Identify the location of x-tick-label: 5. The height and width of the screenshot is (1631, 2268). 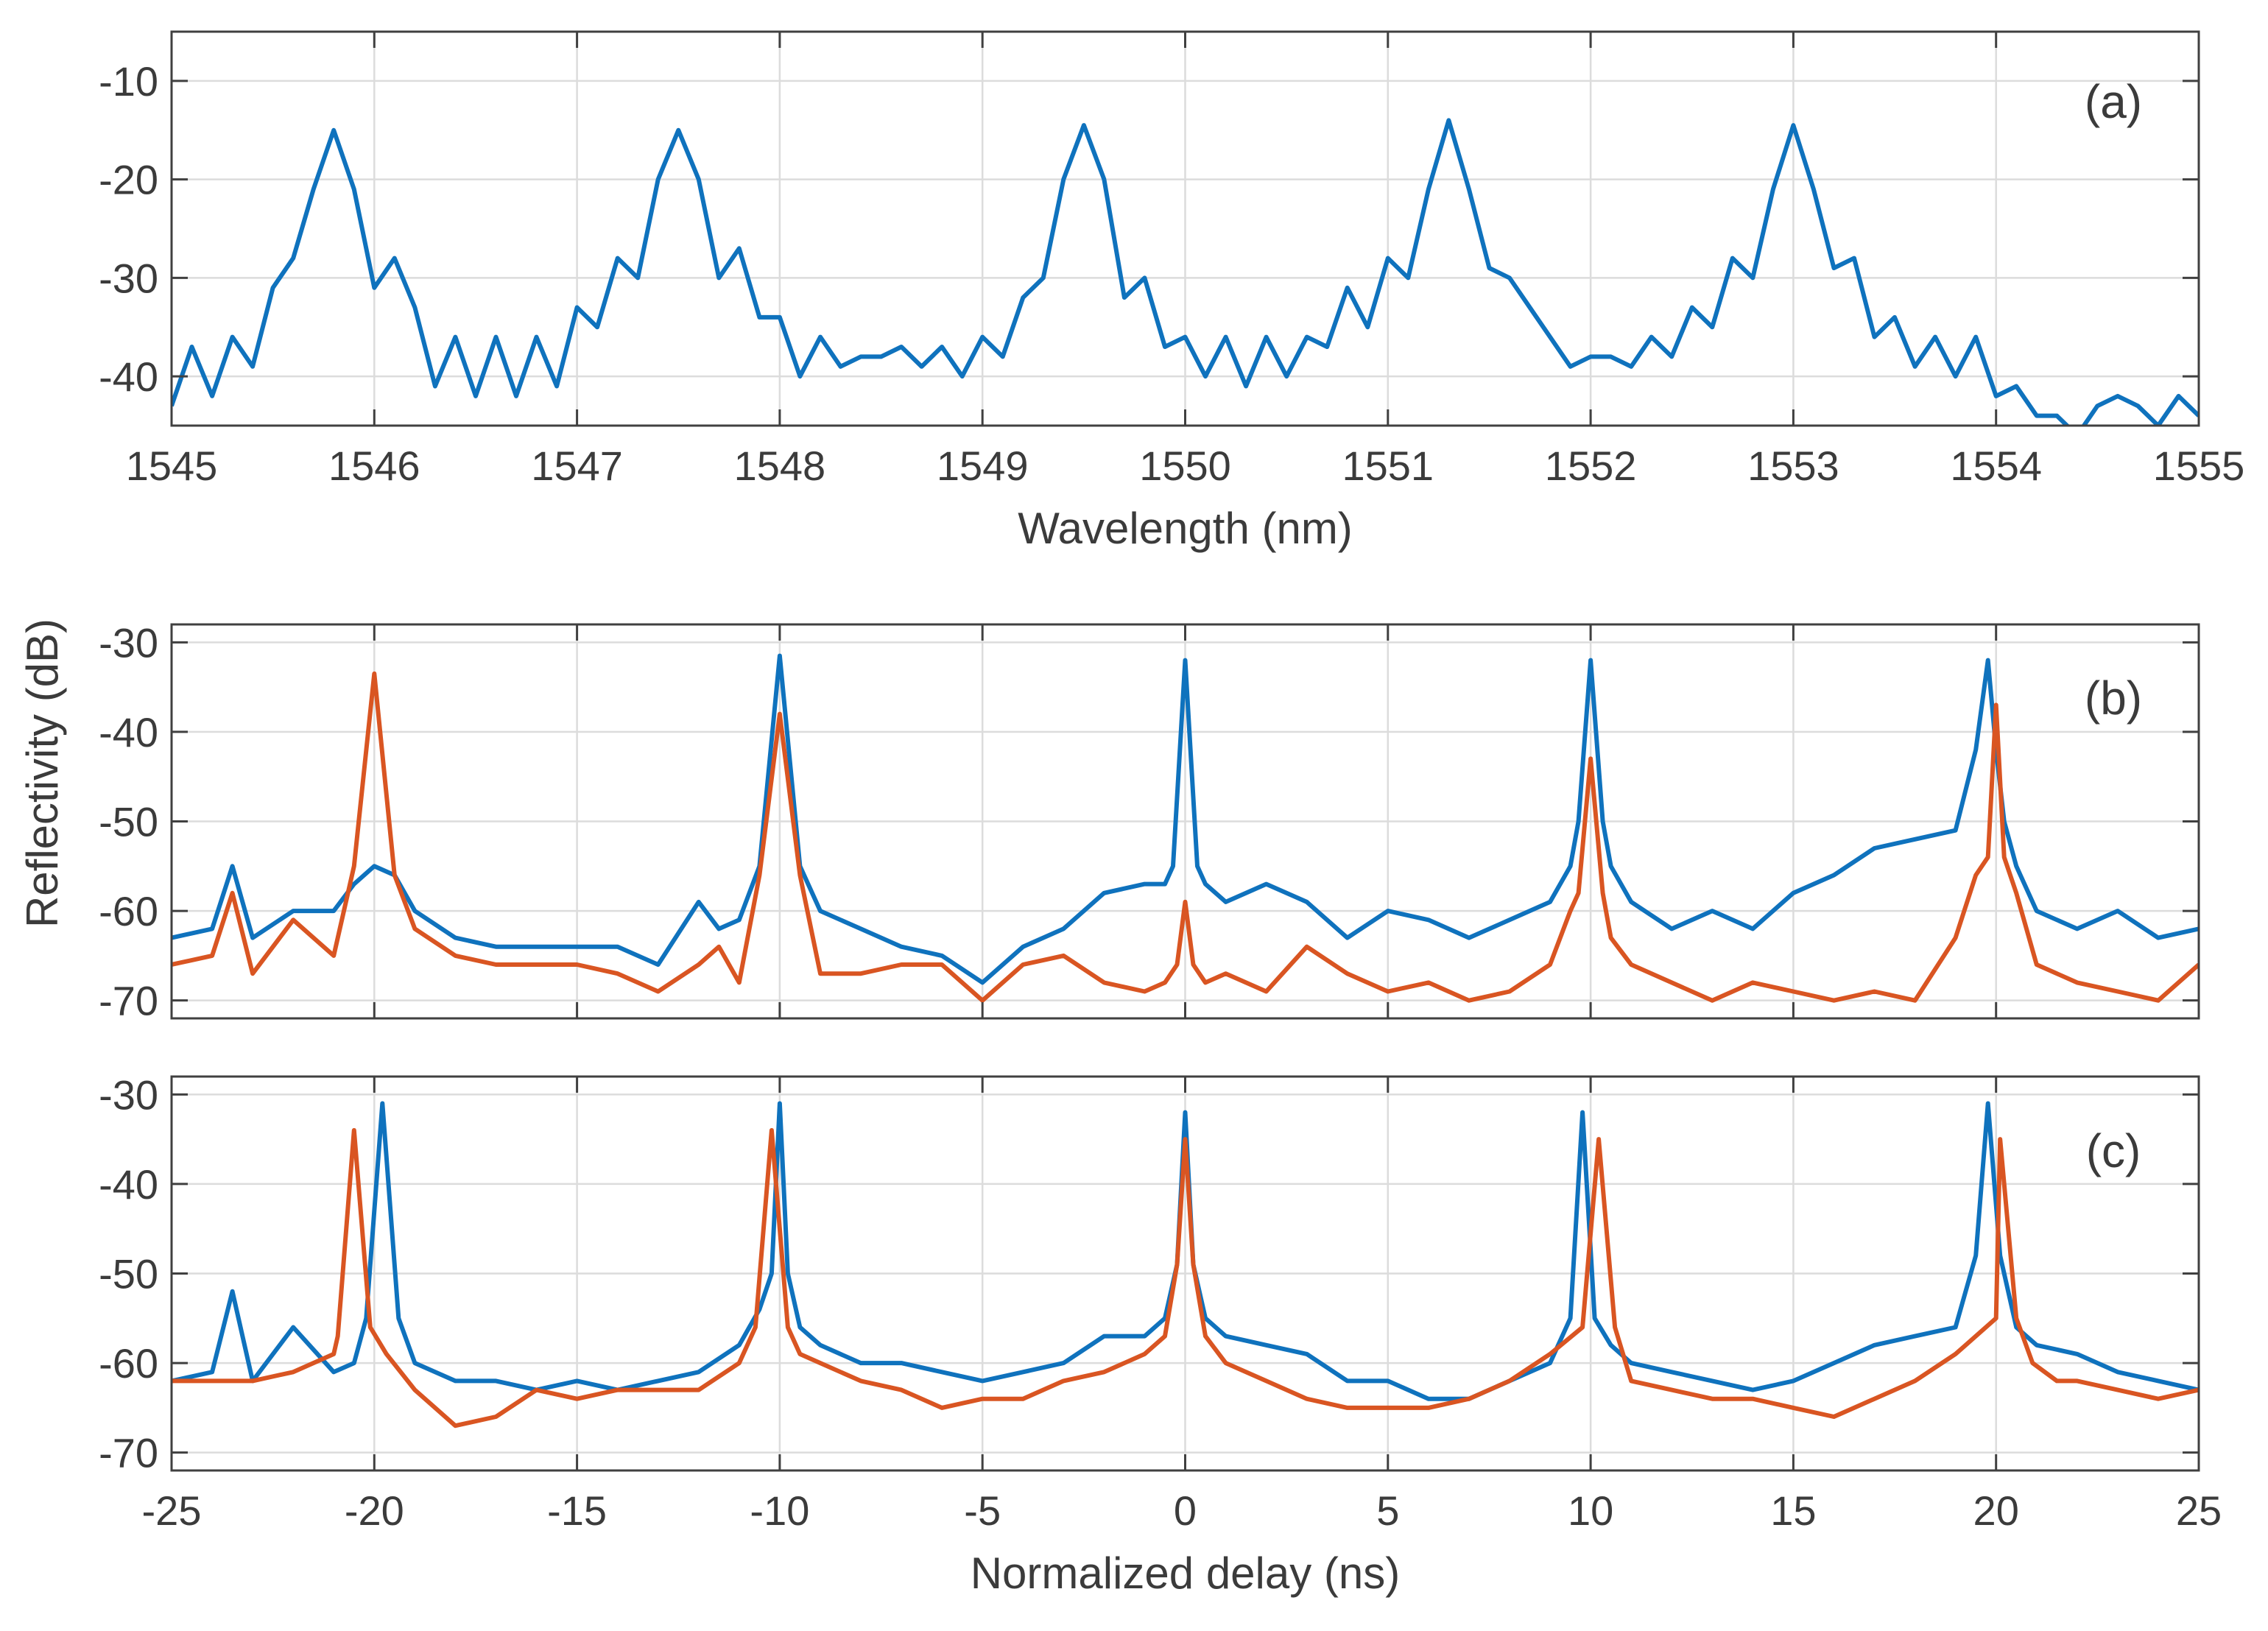
(1387, 1510).